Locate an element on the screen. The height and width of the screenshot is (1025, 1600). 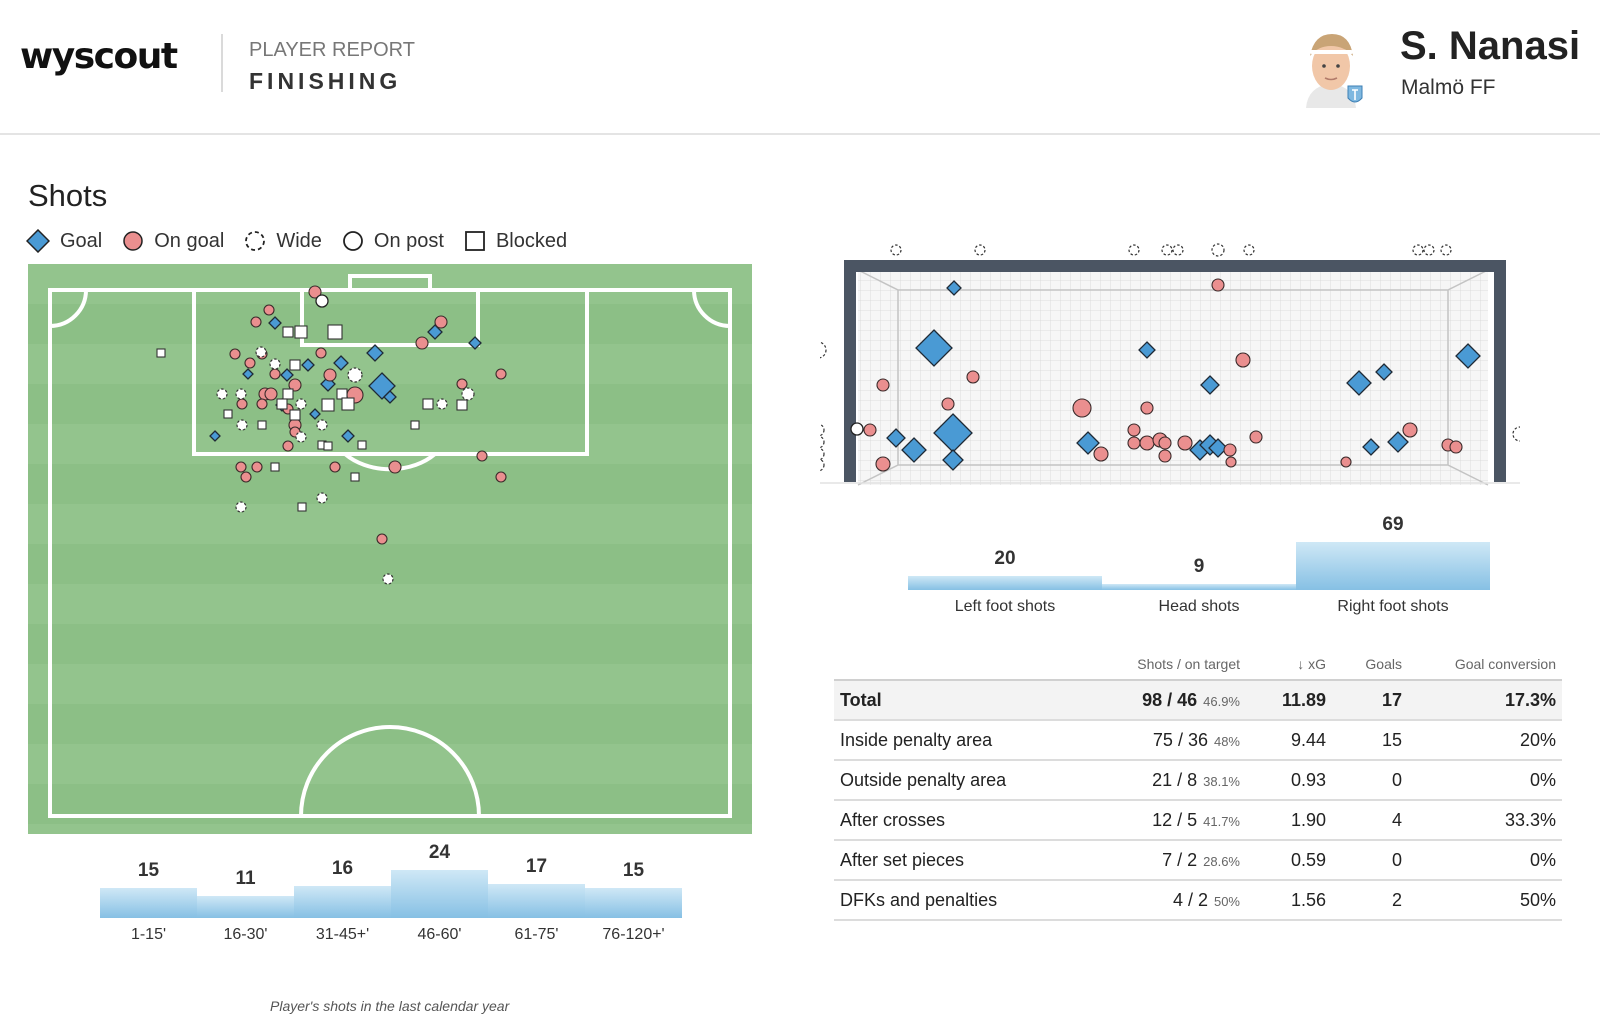
team-name: Malmö FF is located at coordinates (1448, 87).